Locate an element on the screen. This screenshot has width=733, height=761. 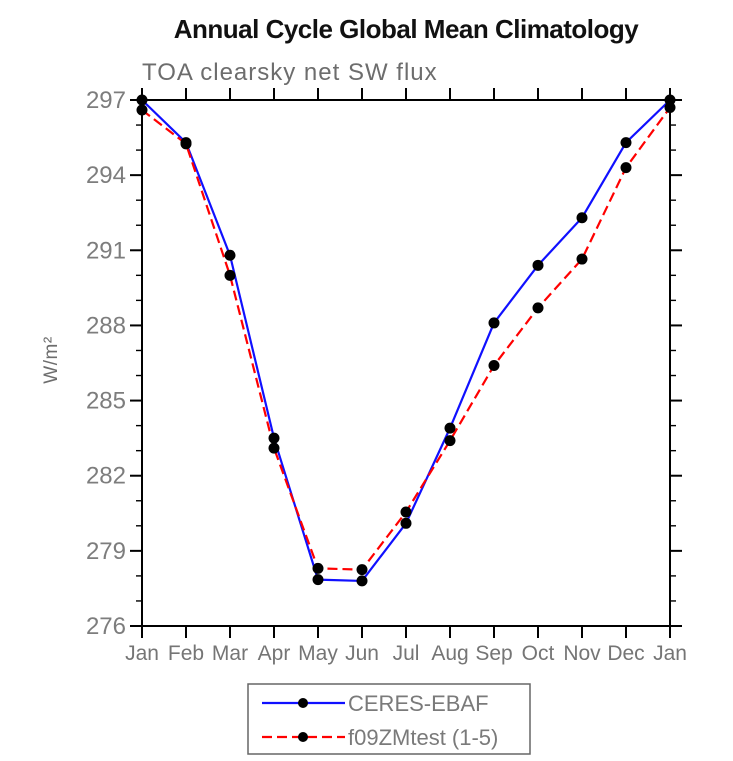
x-tick-label: Apr is located at coordinates (274, 653).